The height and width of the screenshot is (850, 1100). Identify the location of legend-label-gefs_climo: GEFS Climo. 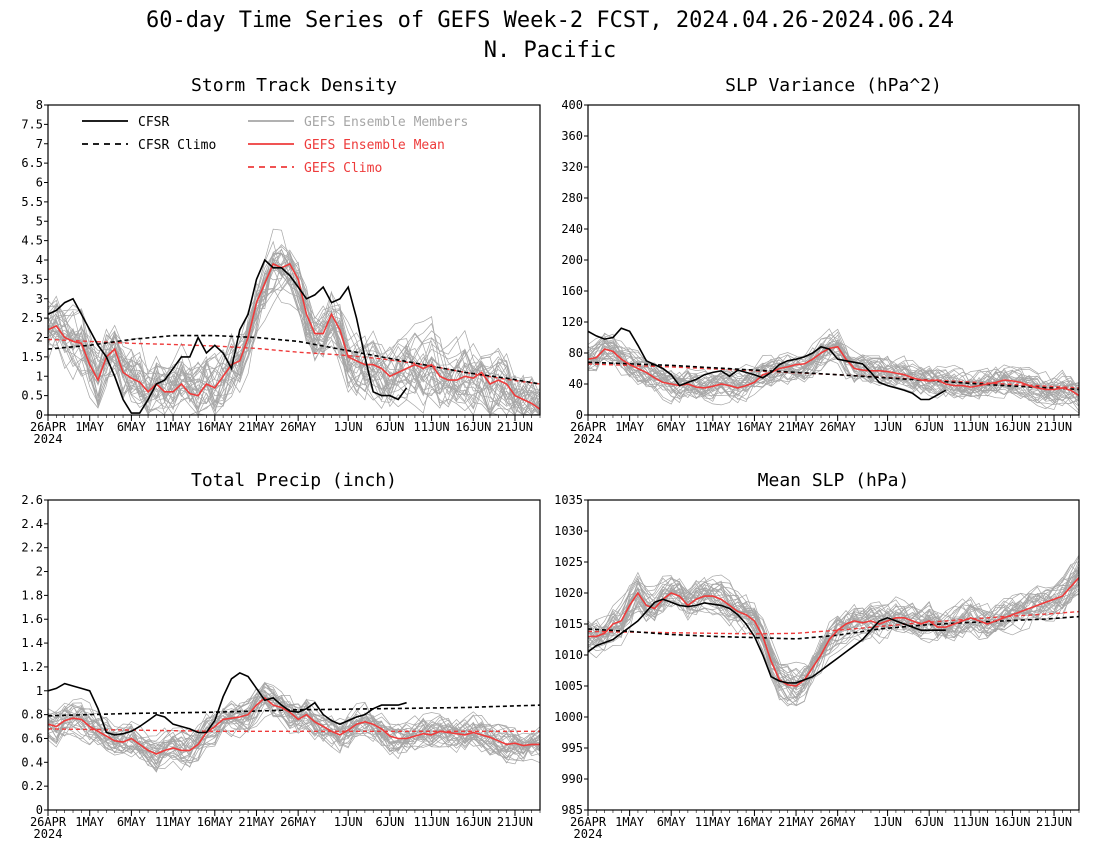
(343, 168).